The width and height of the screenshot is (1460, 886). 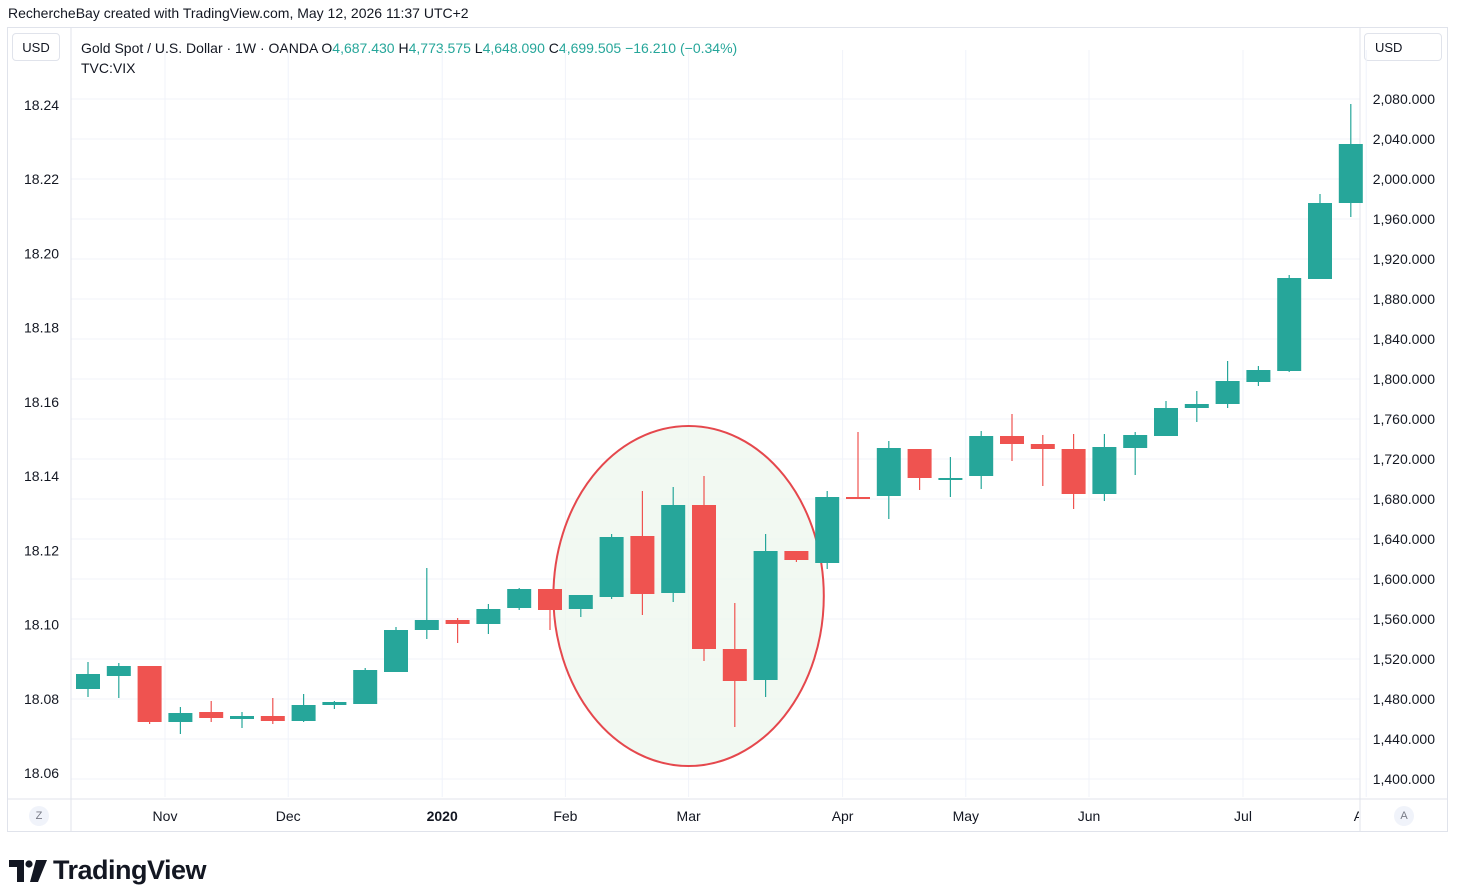 What do you see at coordinates (41, 699) in the screenshot?
I see `left-axis-tick-label: 18.08` at bounding box center [41, 699].